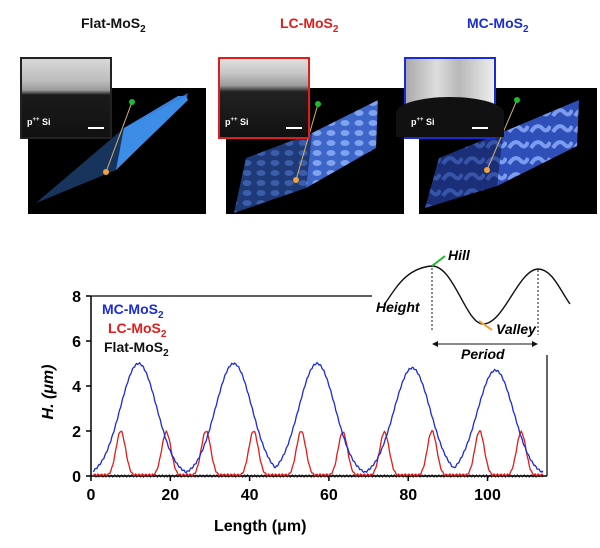 This screenshot has height=548, width=600. Describe the element at coordinates (435, 344) in the screenshot. I see `period-arrow-left-head` at that location.